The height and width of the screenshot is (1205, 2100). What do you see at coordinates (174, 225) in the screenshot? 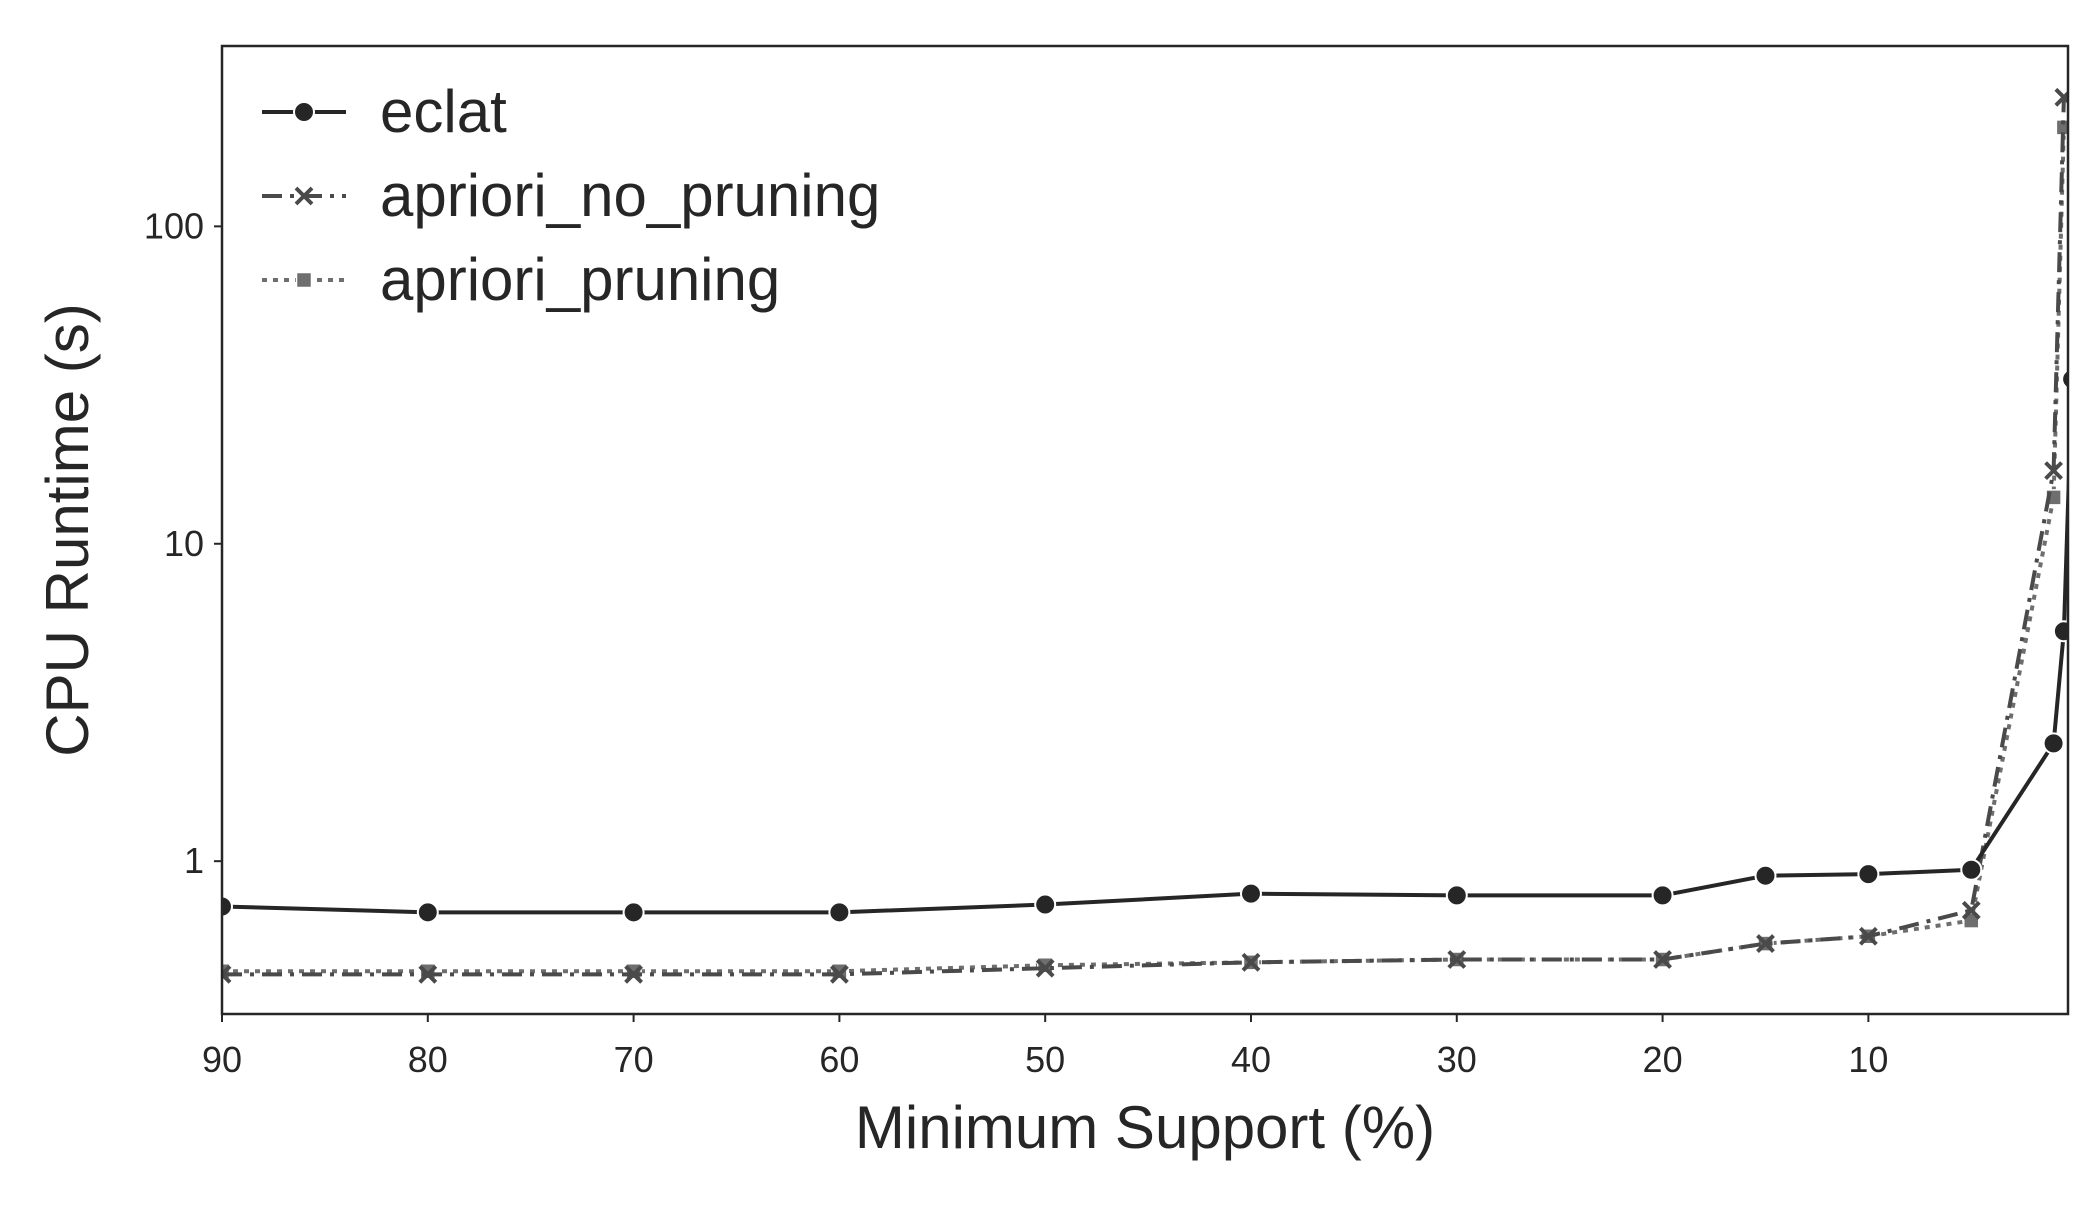
I see `y-tick-label: 100` at bounding box center [174, 225].